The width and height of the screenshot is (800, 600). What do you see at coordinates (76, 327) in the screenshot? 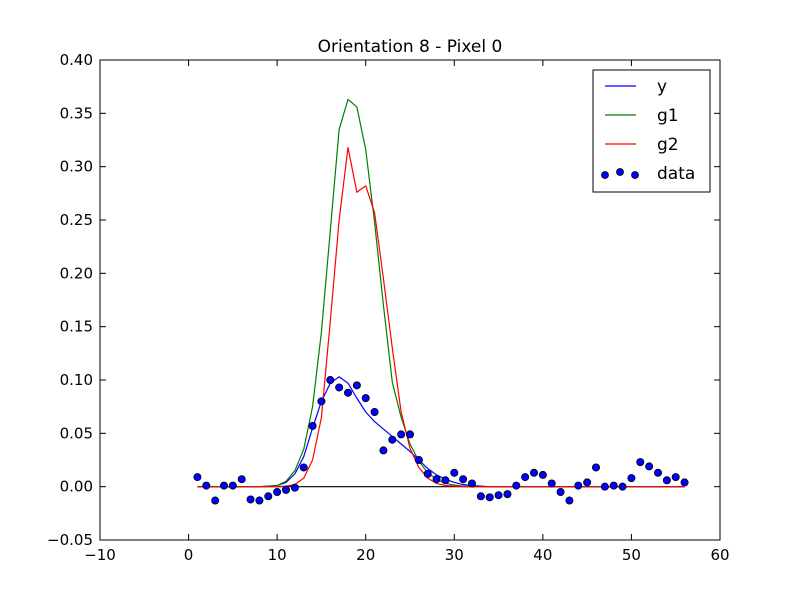
I see `y-tick-label: 0.15` at bounding box center [76, 327].